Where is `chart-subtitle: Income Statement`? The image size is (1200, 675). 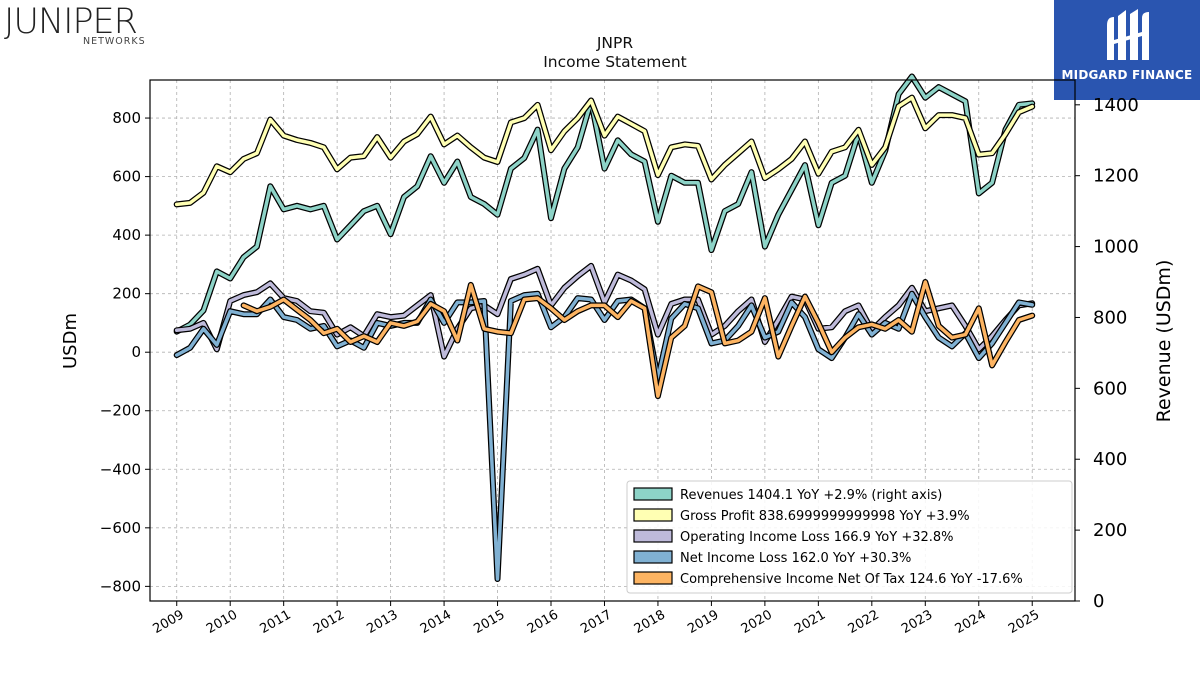 chart-subtitle: Income Statement is located at coordinates (615, 62).